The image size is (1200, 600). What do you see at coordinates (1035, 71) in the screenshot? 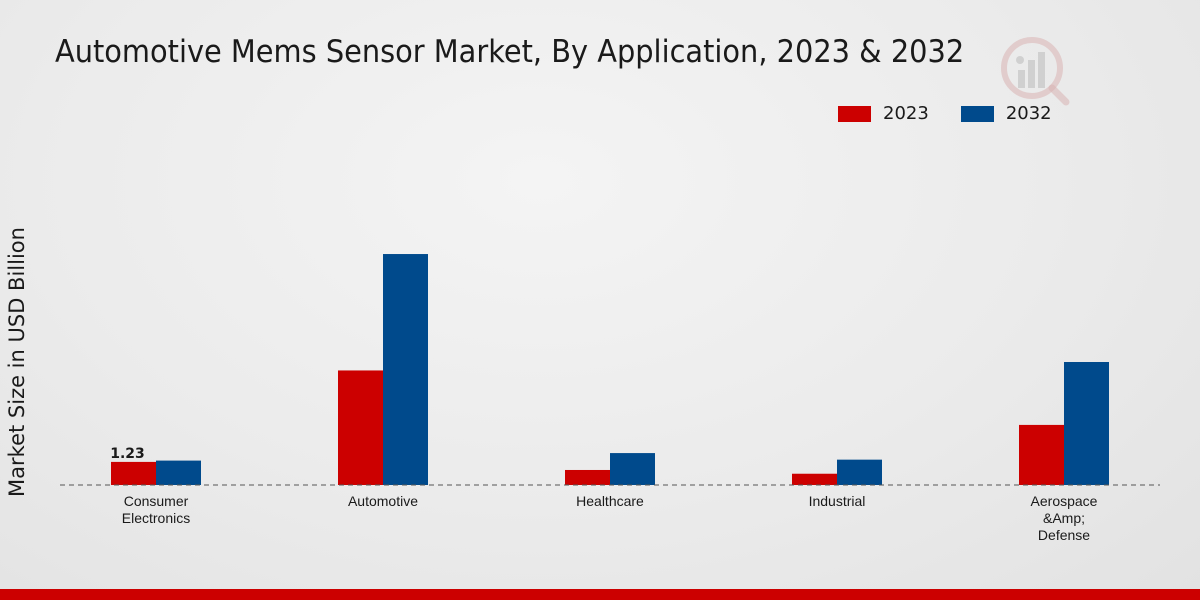
I see `brand-logo-icon` at bounding box center [1035, 71].